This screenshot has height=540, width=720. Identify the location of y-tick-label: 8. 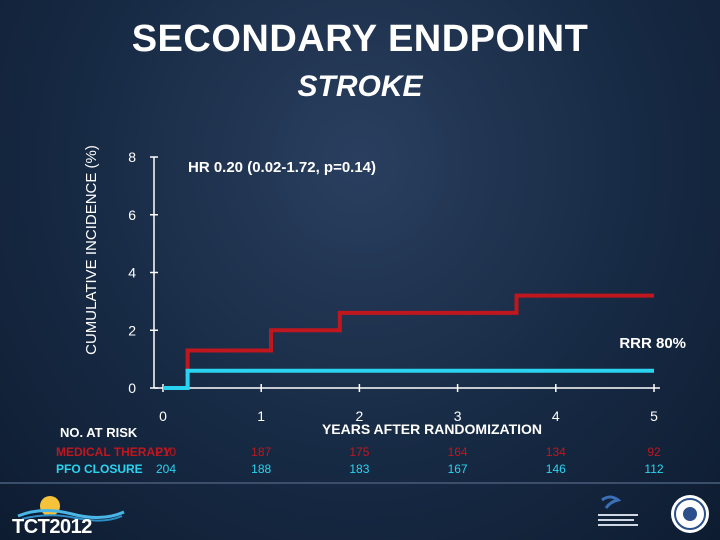
(132, 157).